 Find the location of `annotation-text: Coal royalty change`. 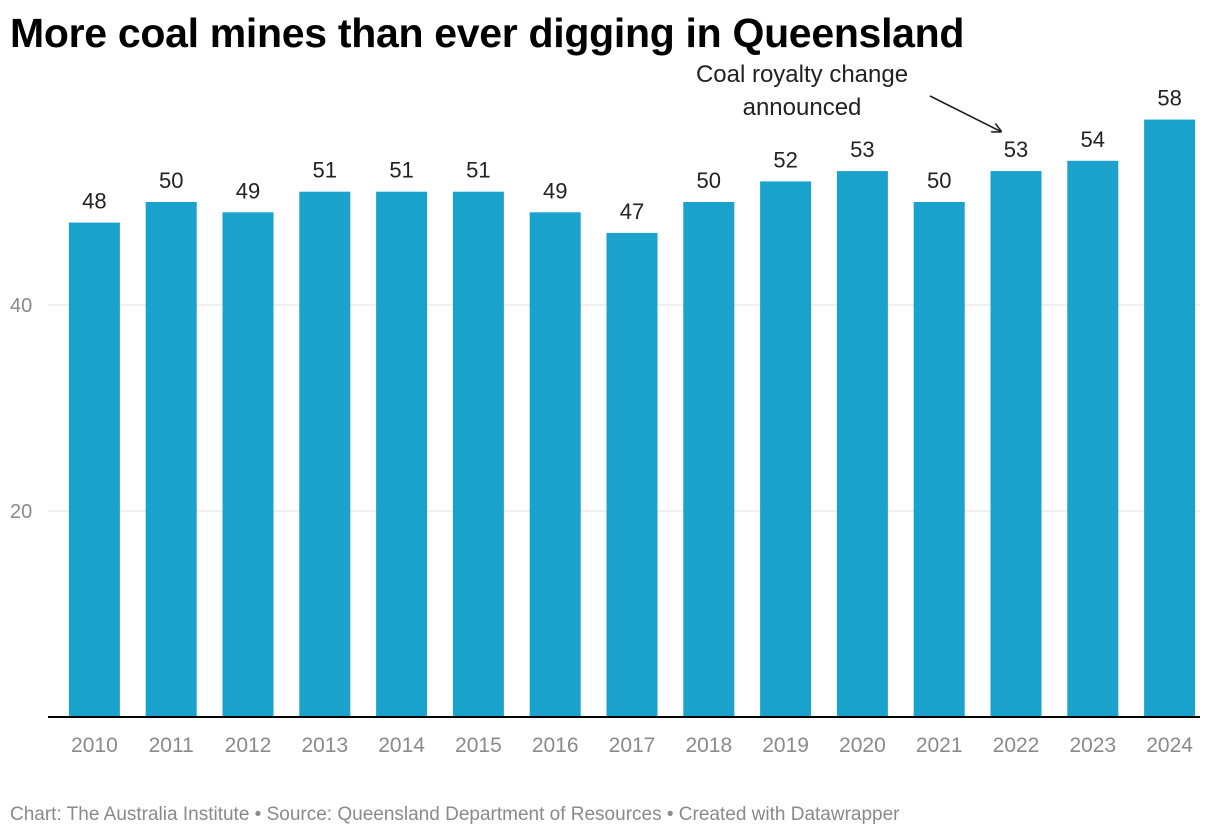

annotation-text: Coal royalty change is located at coordinates (802, 74).